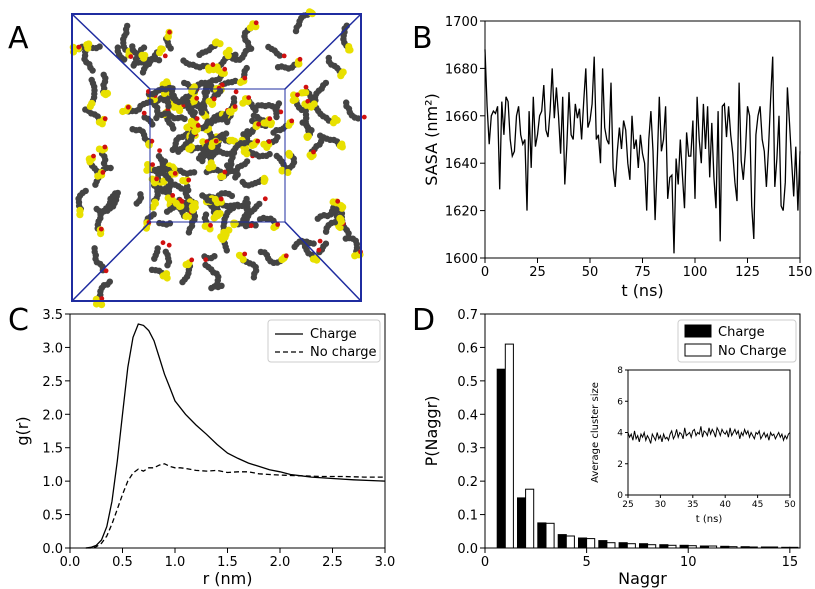 The height and width of the screenshot is (589, 815). Describe the element at coordinates (737, 341) in the screenshot. I see `legend: Charge No Charge` at that location.